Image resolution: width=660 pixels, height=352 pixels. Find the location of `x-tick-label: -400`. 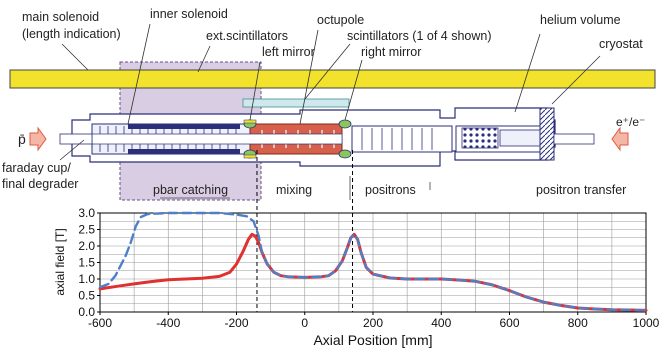

x-tick-label: -400 is located at coordinates (168, 323).